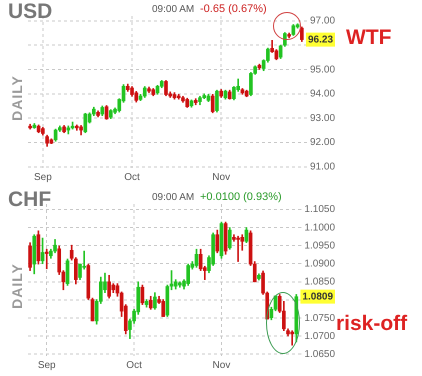 The width and height of the screenshot is (422, 376). Describe the element at coordinates (321, 40) in the screenshot. I see `annotation: 96.23` at that location.